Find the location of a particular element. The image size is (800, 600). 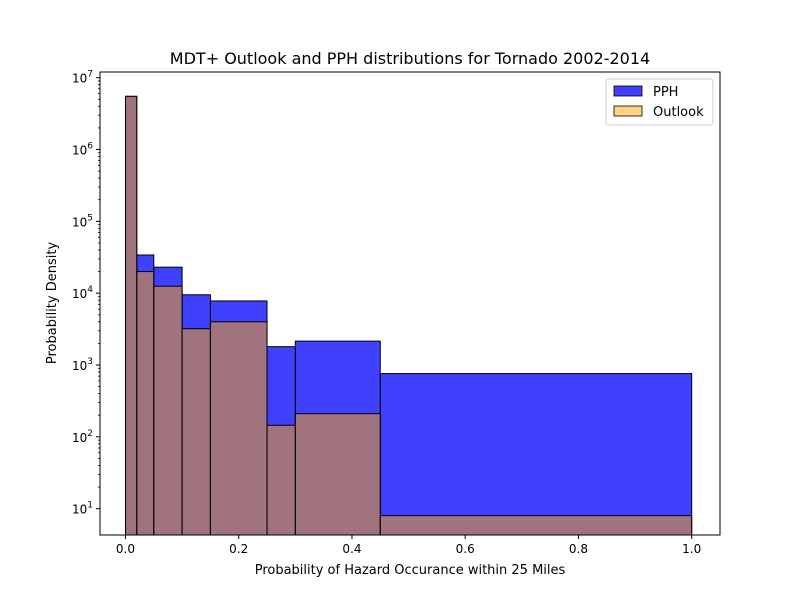

x-tick-label: 0.4 is located at coordinates (351, 549).